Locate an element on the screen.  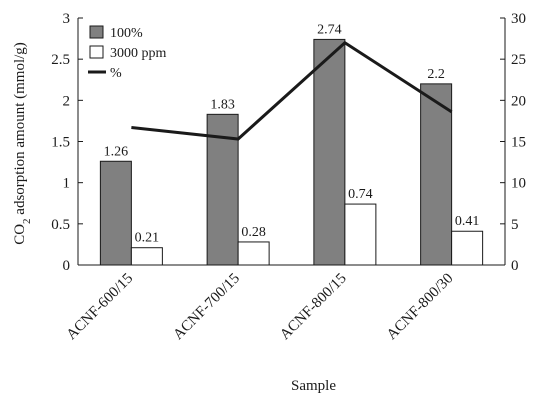
legend-label-line: % is located at coordinates (116, 73).